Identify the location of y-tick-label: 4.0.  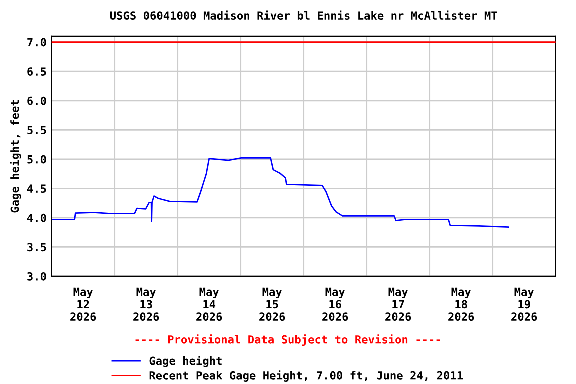
(36, 218).